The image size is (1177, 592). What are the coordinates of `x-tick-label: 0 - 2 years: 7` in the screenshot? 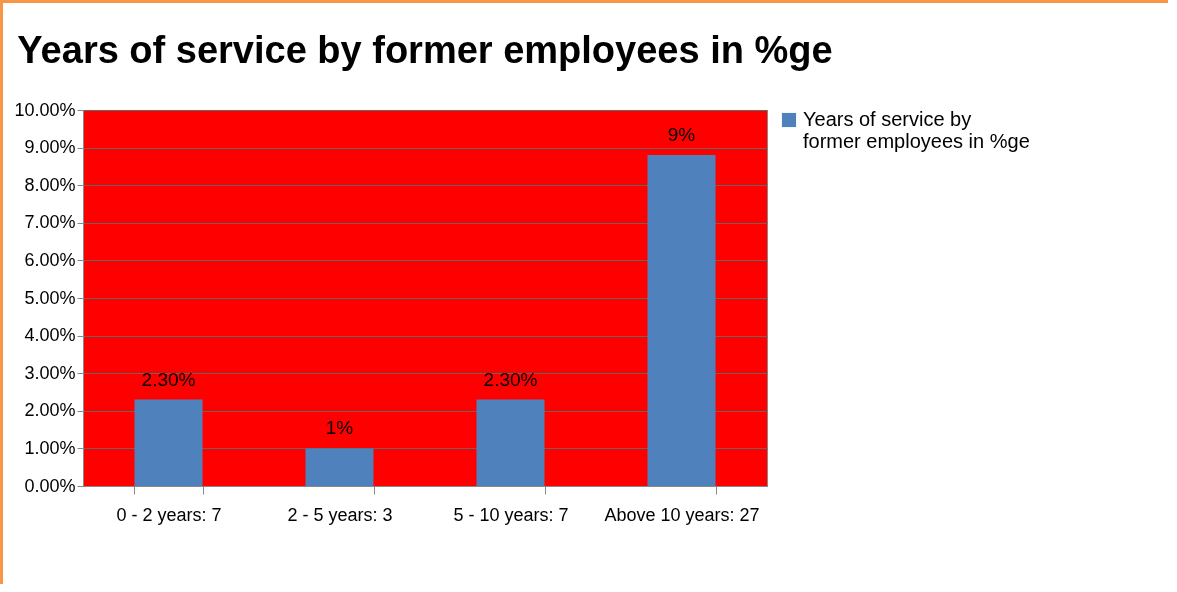 It's located at (169, 514).